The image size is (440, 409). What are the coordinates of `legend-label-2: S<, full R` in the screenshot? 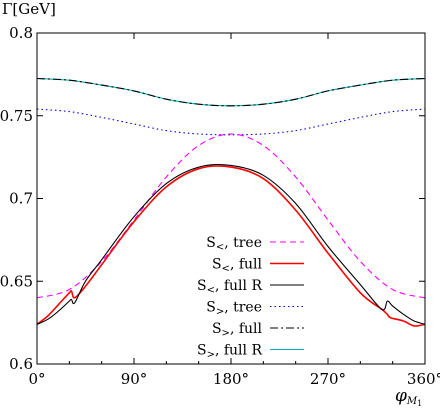 It's located at (229, 287).